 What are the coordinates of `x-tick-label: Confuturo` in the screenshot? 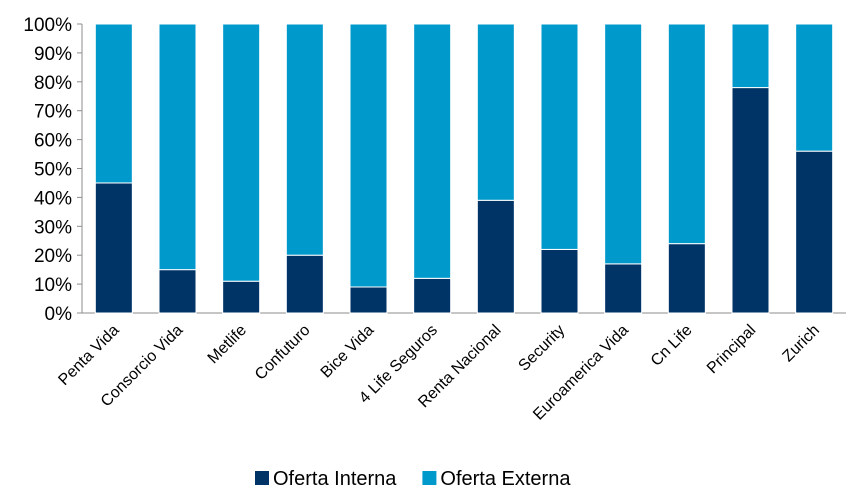 It's located at (283, 353).